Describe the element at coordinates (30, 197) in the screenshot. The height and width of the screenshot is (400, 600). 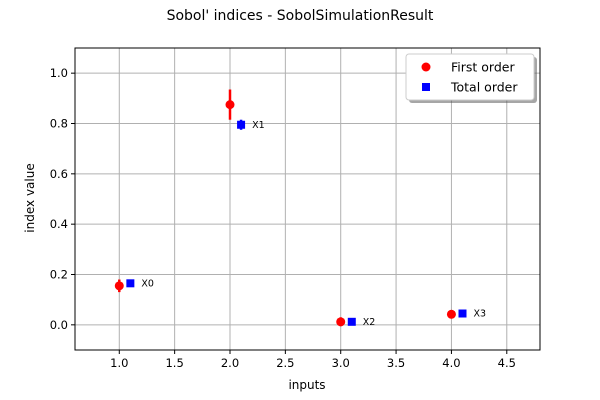
I see `y-axis-label: index value` at that location.